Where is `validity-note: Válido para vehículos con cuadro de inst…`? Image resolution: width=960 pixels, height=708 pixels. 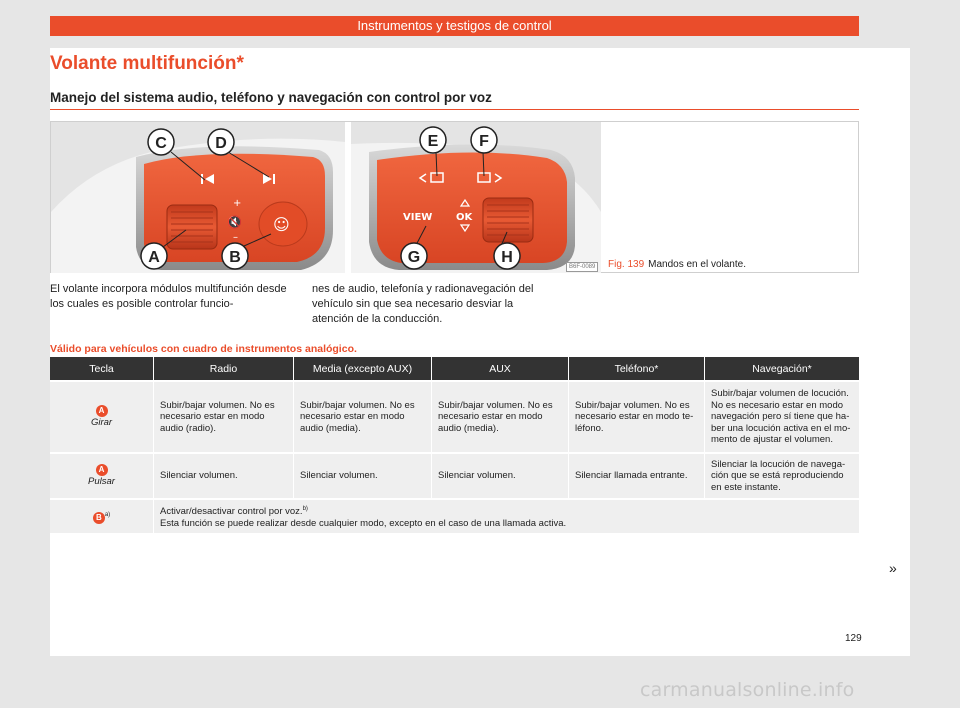 validity-note: Válido para vehículos con cuadro de inst… is located at coordinates (203, 349).